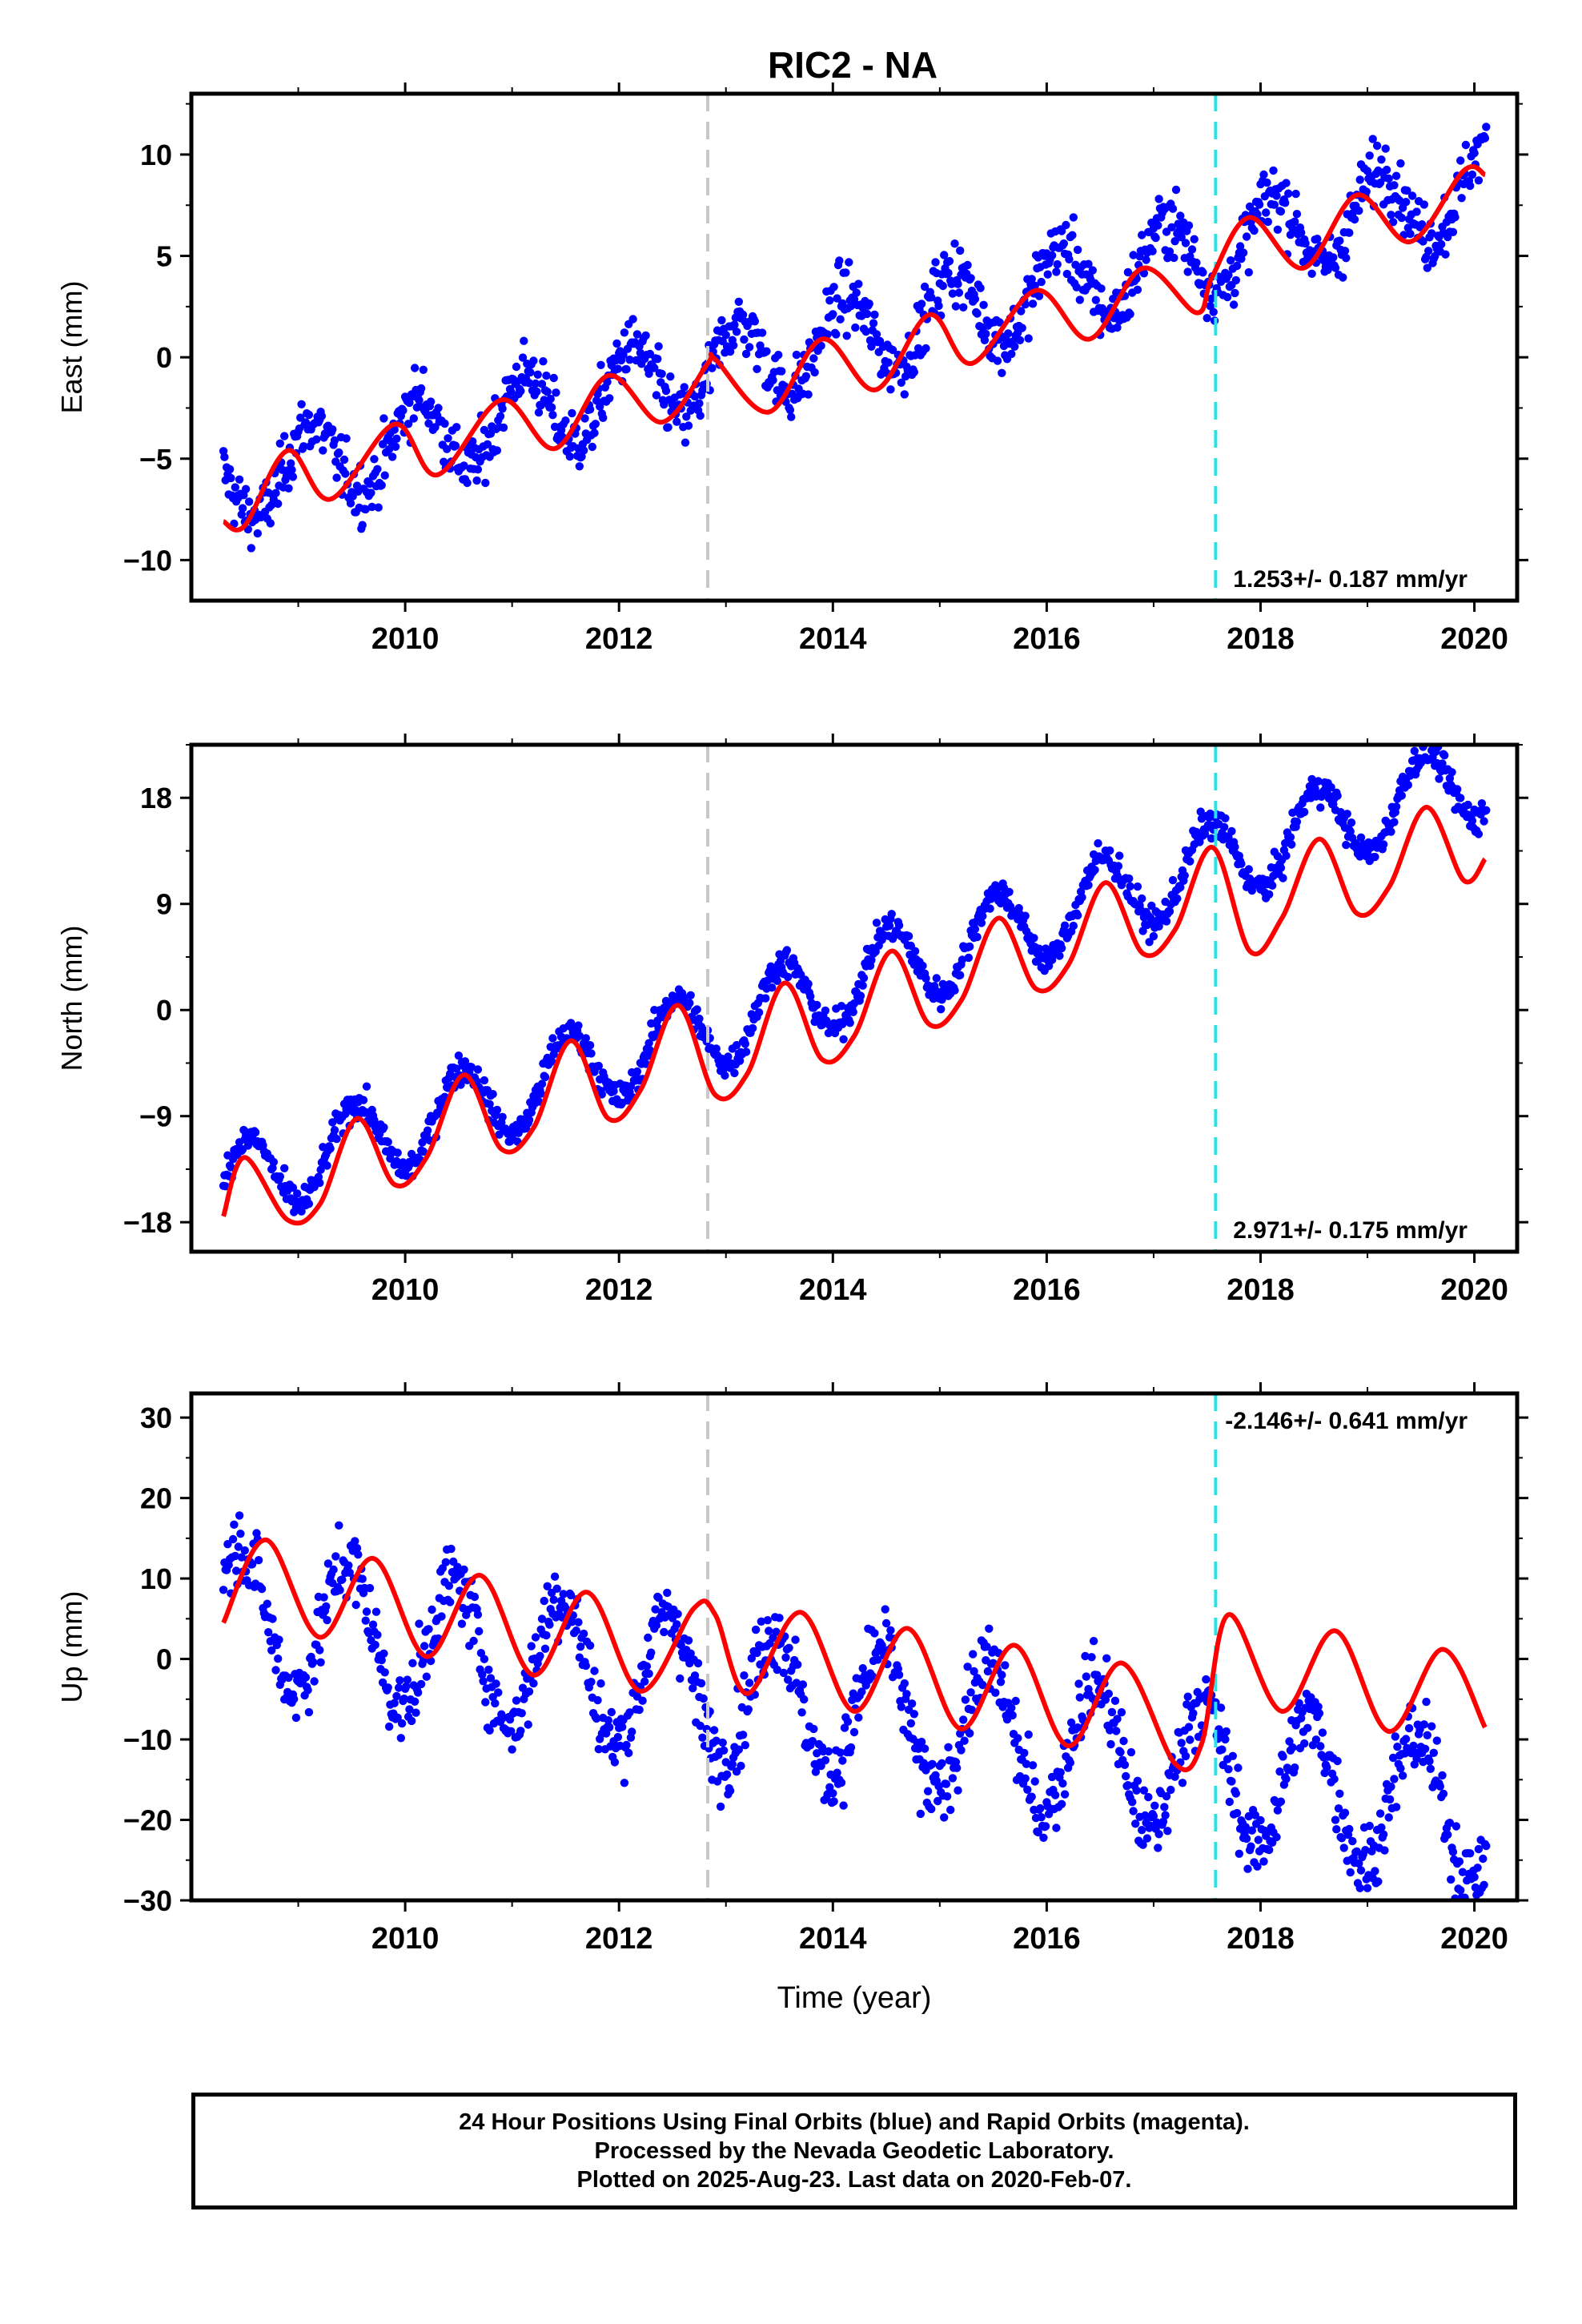 The image size is (1582, 2324). Describe the element at coordinates (156, 1498) in the screenshot. I see `y-tick-label: 20` at that location.